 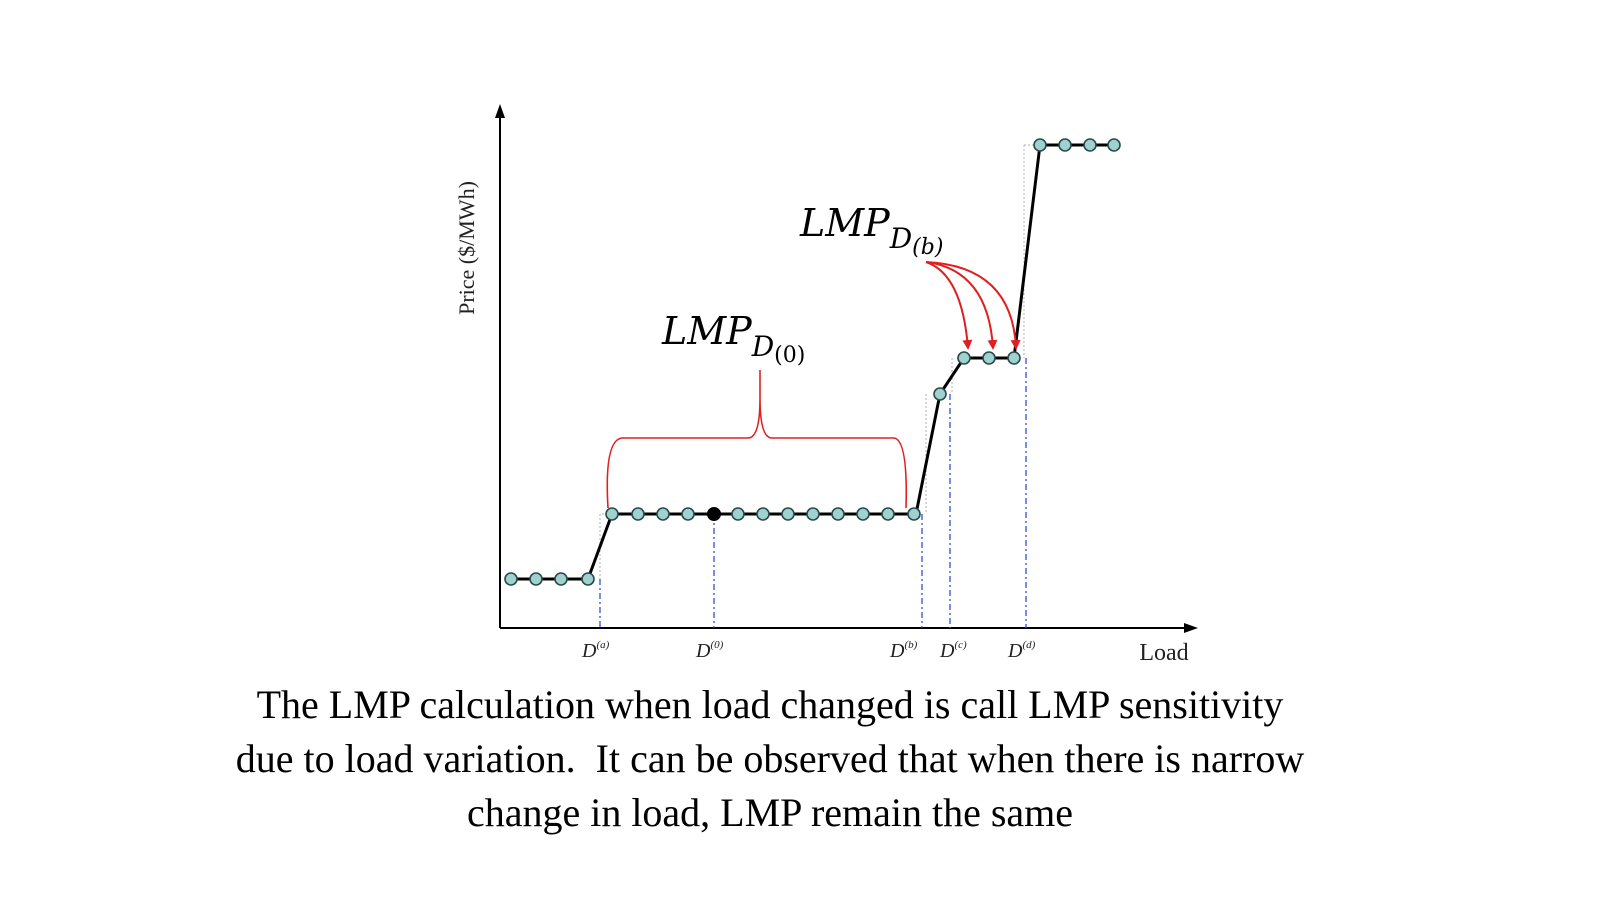 I want to click on x-axis-arrowhead, so click(x=1191, y=628).